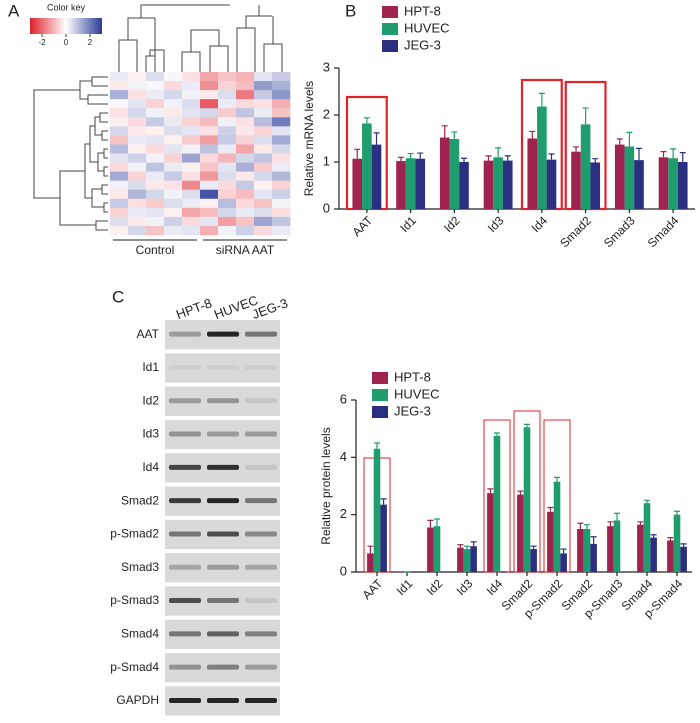 The image size is (700, 723). I want to click on x-tick-label: AAT, so click(362, 226).